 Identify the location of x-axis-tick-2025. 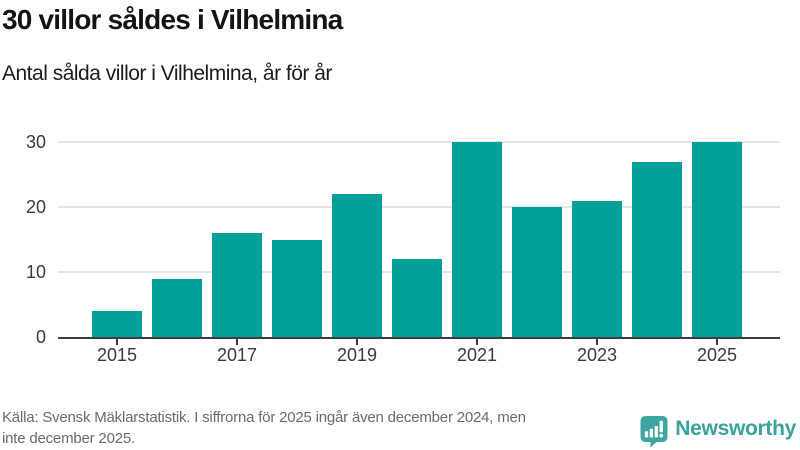
(717, 342).